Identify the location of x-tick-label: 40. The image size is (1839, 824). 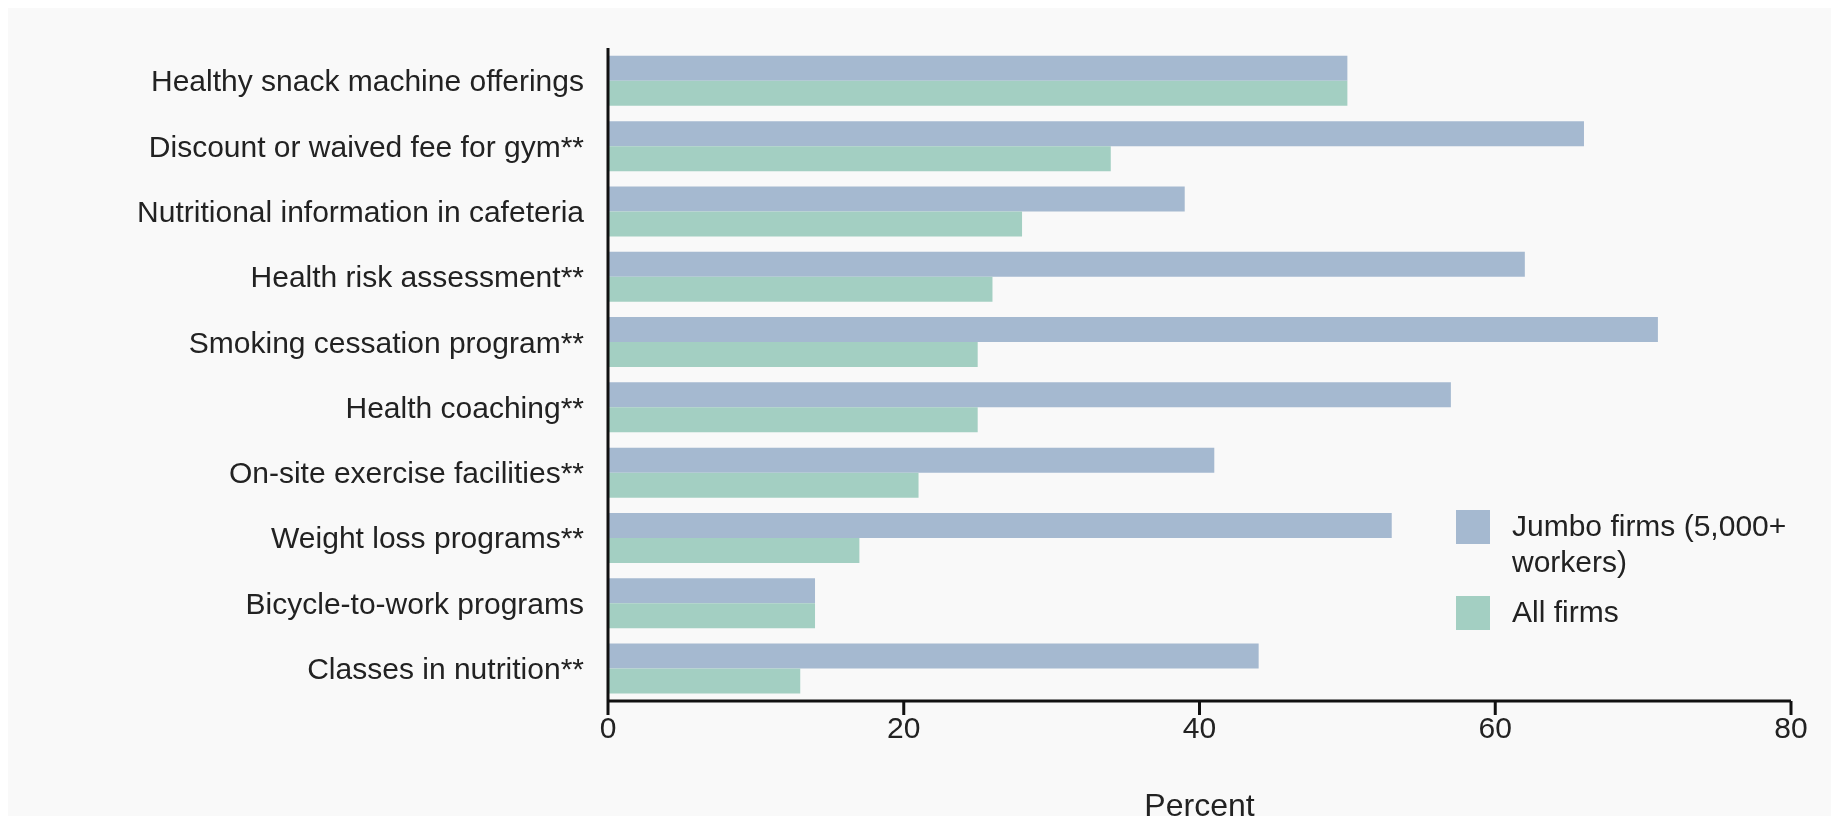
(1199, 728).